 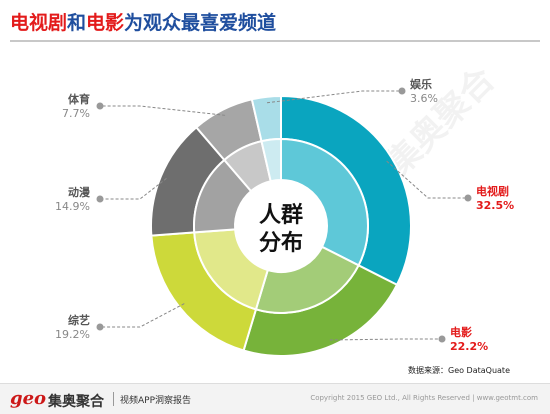 What do you see at coordinates (281, 215) in the screenshot?
I see `center-label-line1: 人群` at bounding box center [281, 215].